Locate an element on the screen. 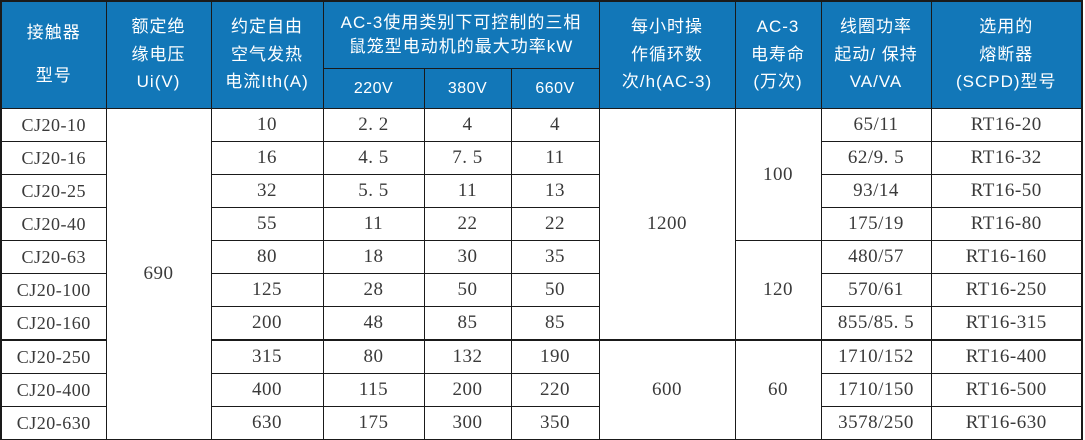 This screenshot has width=1085, height=440. header-fuse-line2: 熔断器 is located at coordinates (1006, 54).